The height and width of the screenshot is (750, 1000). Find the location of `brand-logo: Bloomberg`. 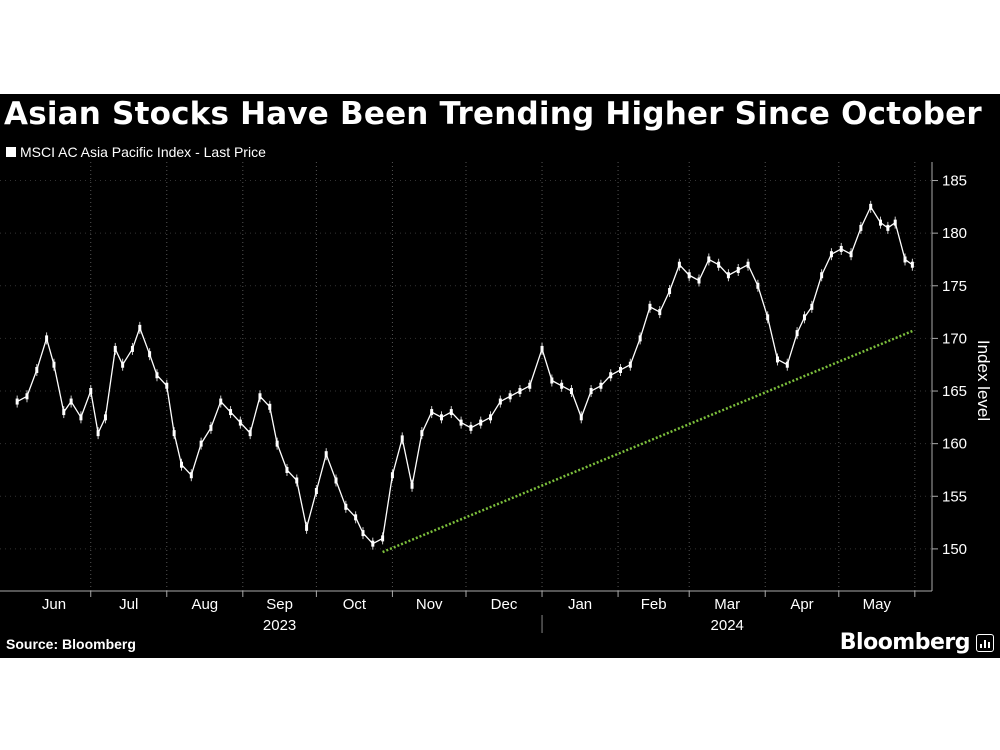

brand-logo: Bloomberg is located at coordinates (917, 642).